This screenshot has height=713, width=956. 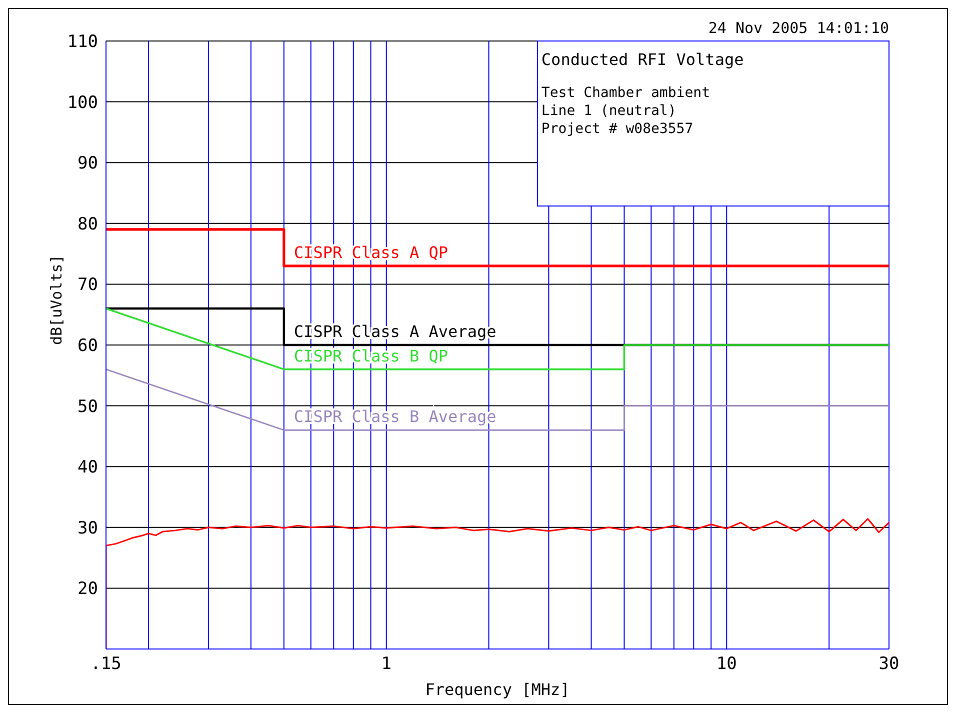 What do you see at coordinates (608, 111) in the screenshot?
I see `annotation: Line 1 (neutral)` at bounding box center [608, 111].